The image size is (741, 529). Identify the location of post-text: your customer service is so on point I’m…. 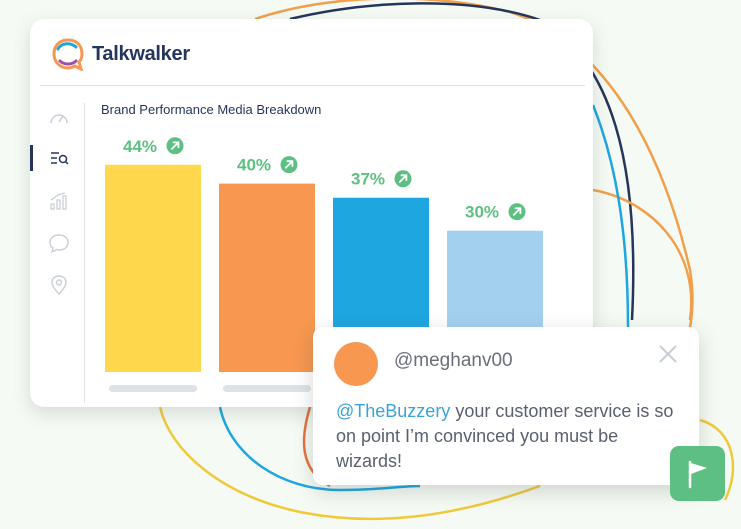
(505, 436).